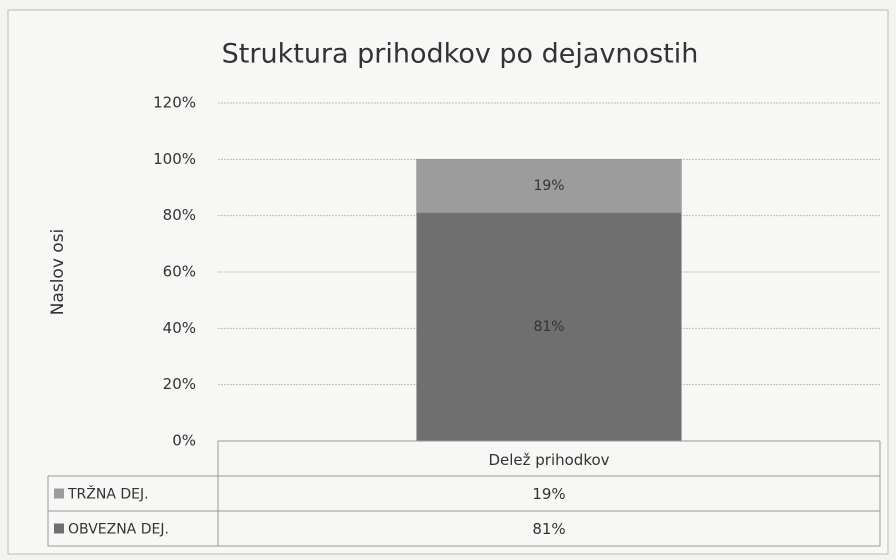  I want to click on y-tick-label: 80%, so click(179, 215).